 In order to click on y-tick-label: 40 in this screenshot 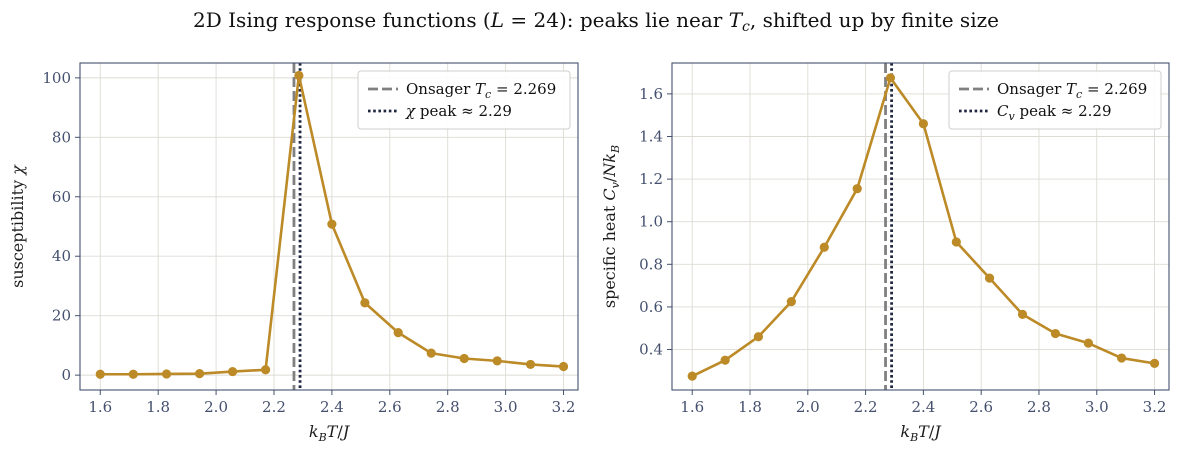, I will do `click(61, 256)`.